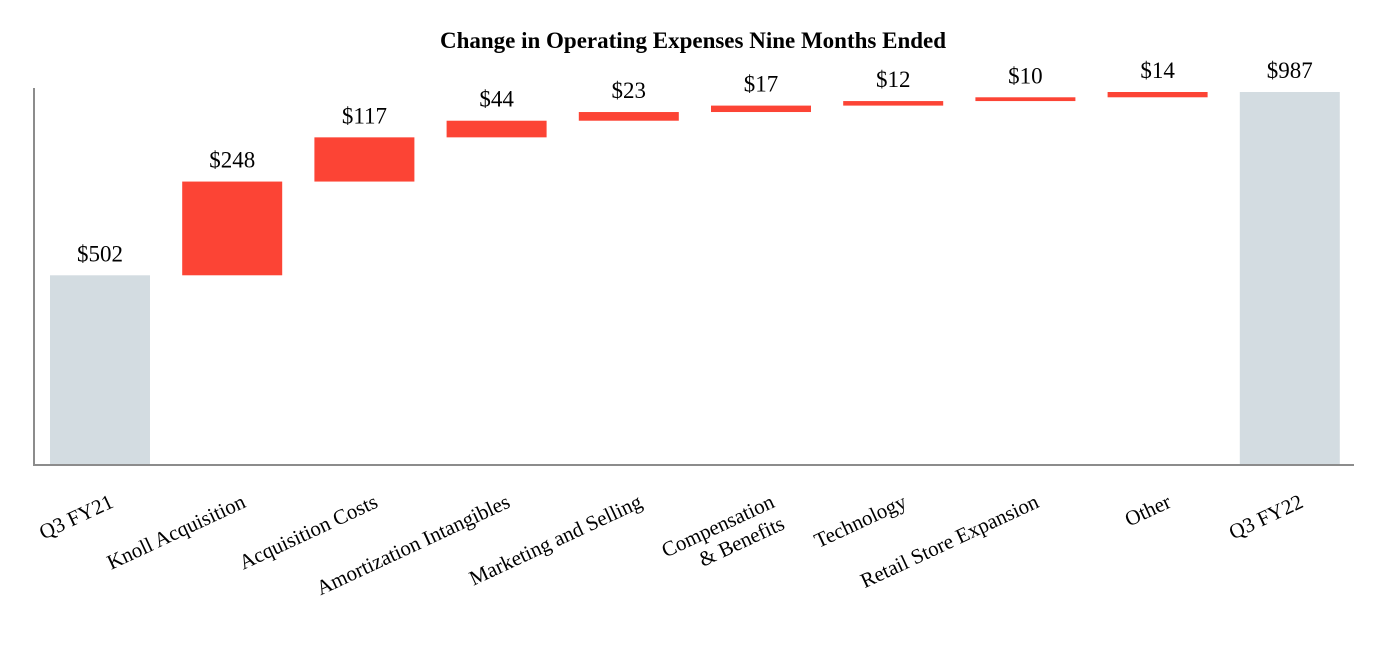 This screenshot has height=650, width=1382. I want to click on value-label-1: $248, so click(232, 160).